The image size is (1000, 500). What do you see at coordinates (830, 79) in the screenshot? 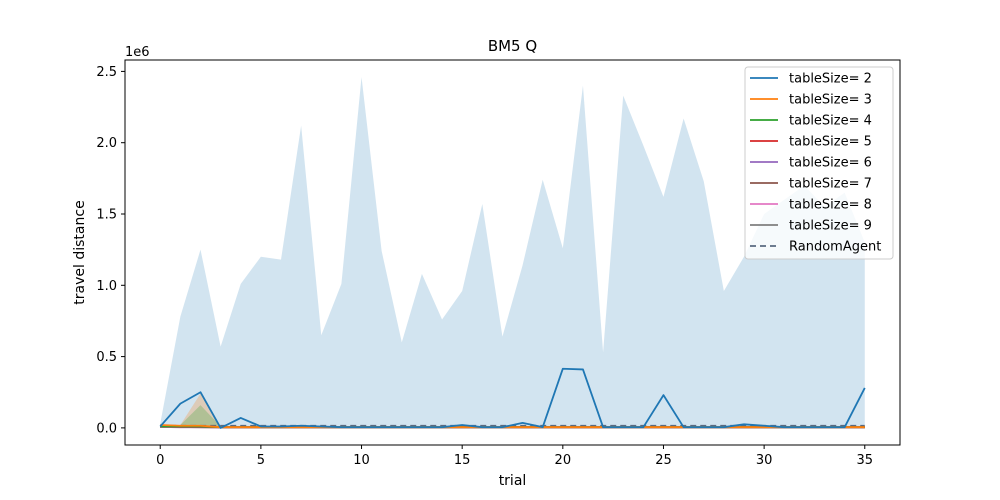
I see `legend-label-tablesize-2: tableSize= 2` at bounding box center [830, 79].